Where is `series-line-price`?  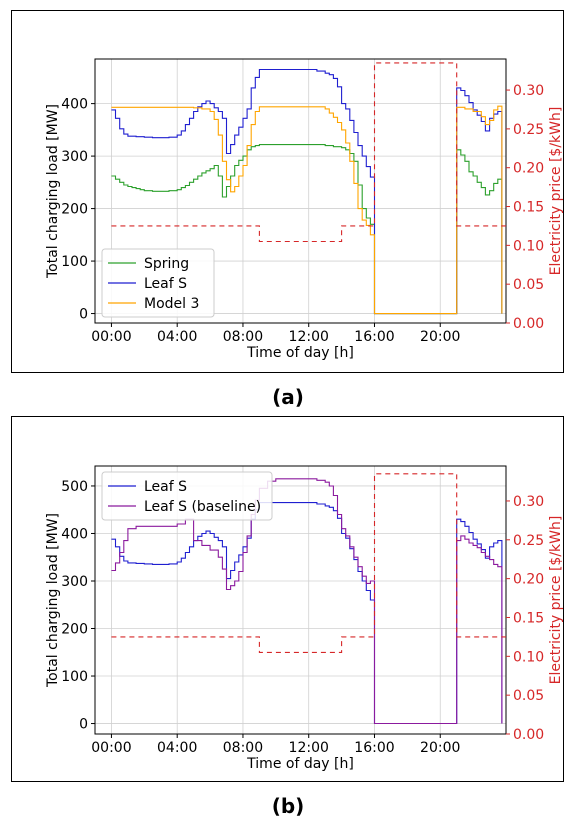 series-line-price is located at coordinates (308, 563).